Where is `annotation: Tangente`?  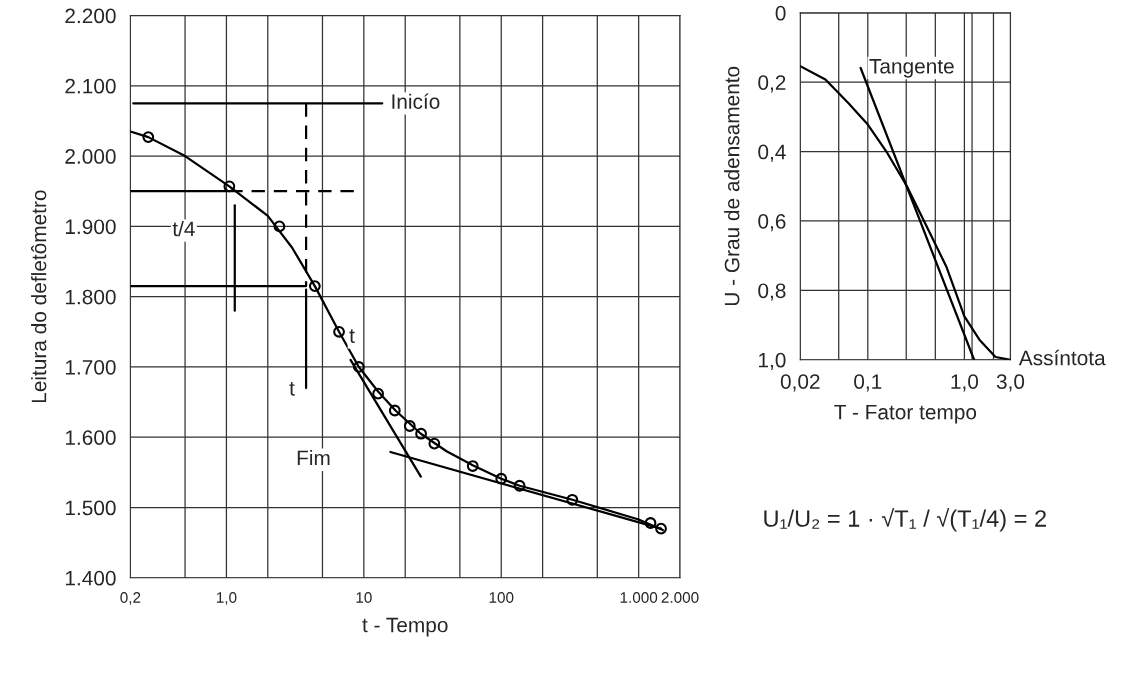
annotation: Tangente is located at coordinates (911, 68).